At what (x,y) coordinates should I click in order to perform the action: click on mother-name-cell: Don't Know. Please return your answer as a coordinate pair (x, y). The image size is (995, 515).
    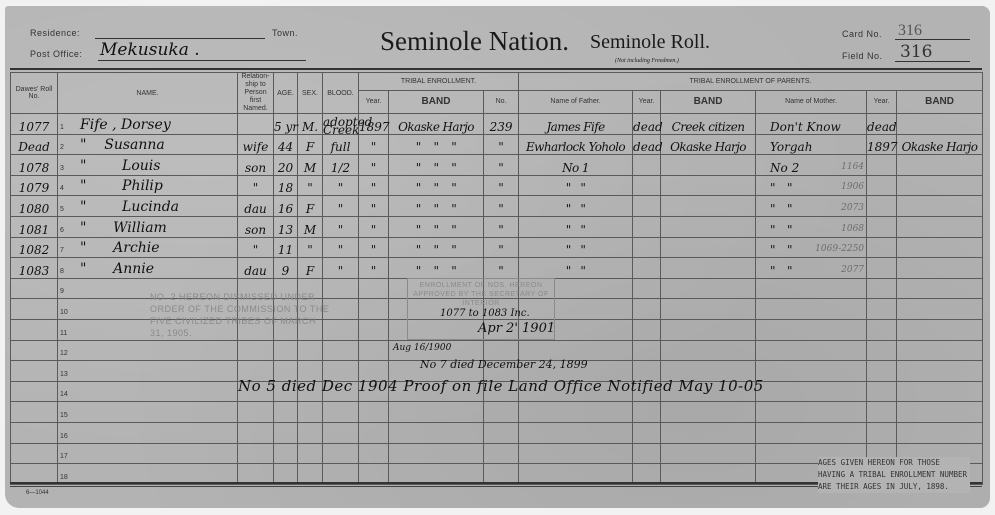
    Looking at the image, I should click on (811, 124).